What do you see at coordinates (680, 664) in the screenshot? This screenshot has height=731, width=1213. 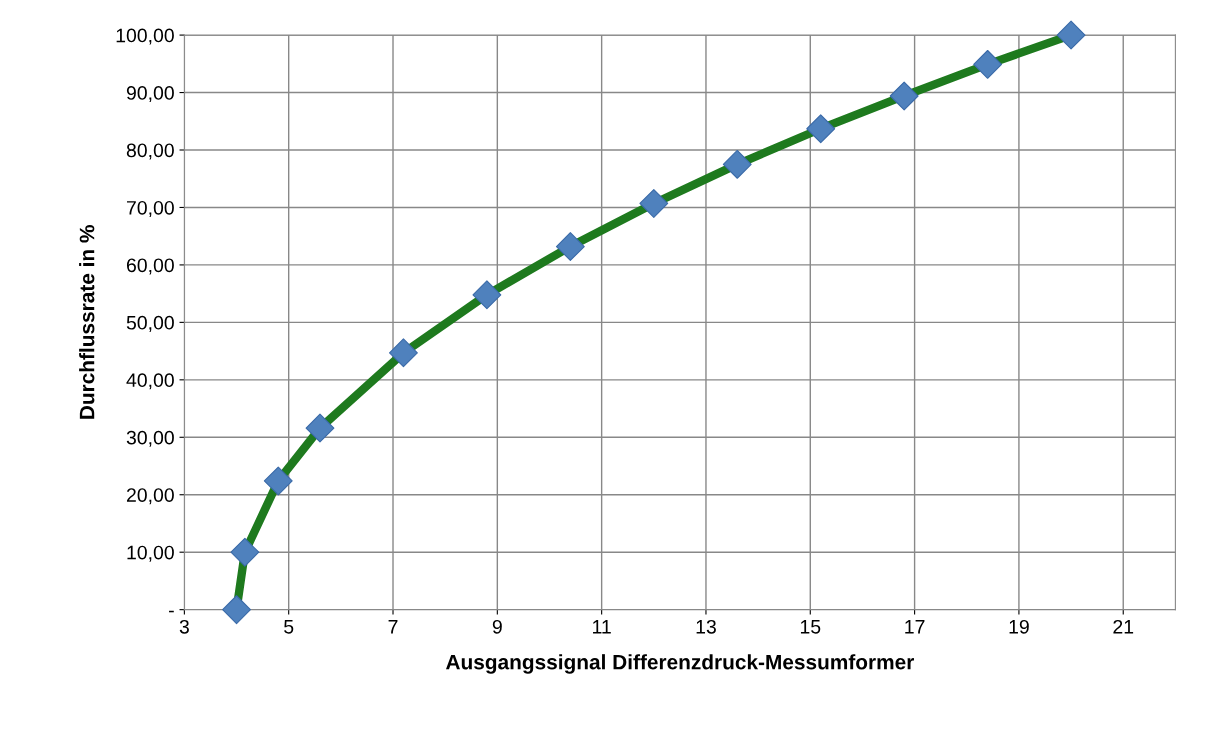 I see `x-axis-title: Ausgangssignal Differenzdruck-Messumformer` at bounding box center [680, 664].